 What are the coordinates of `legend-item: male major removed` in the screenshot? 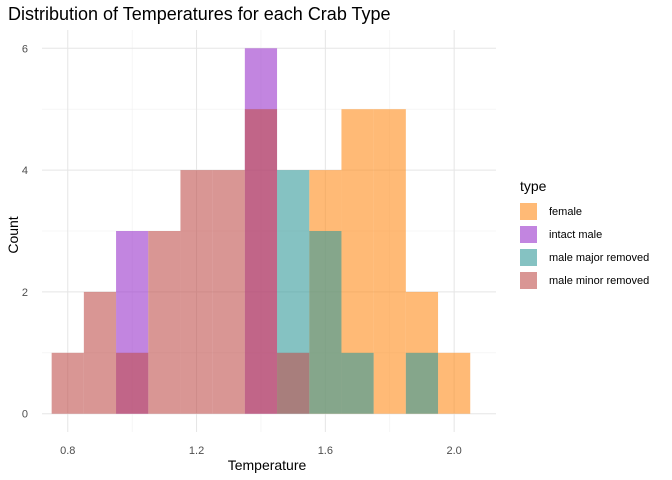 It's located at (584, 257).